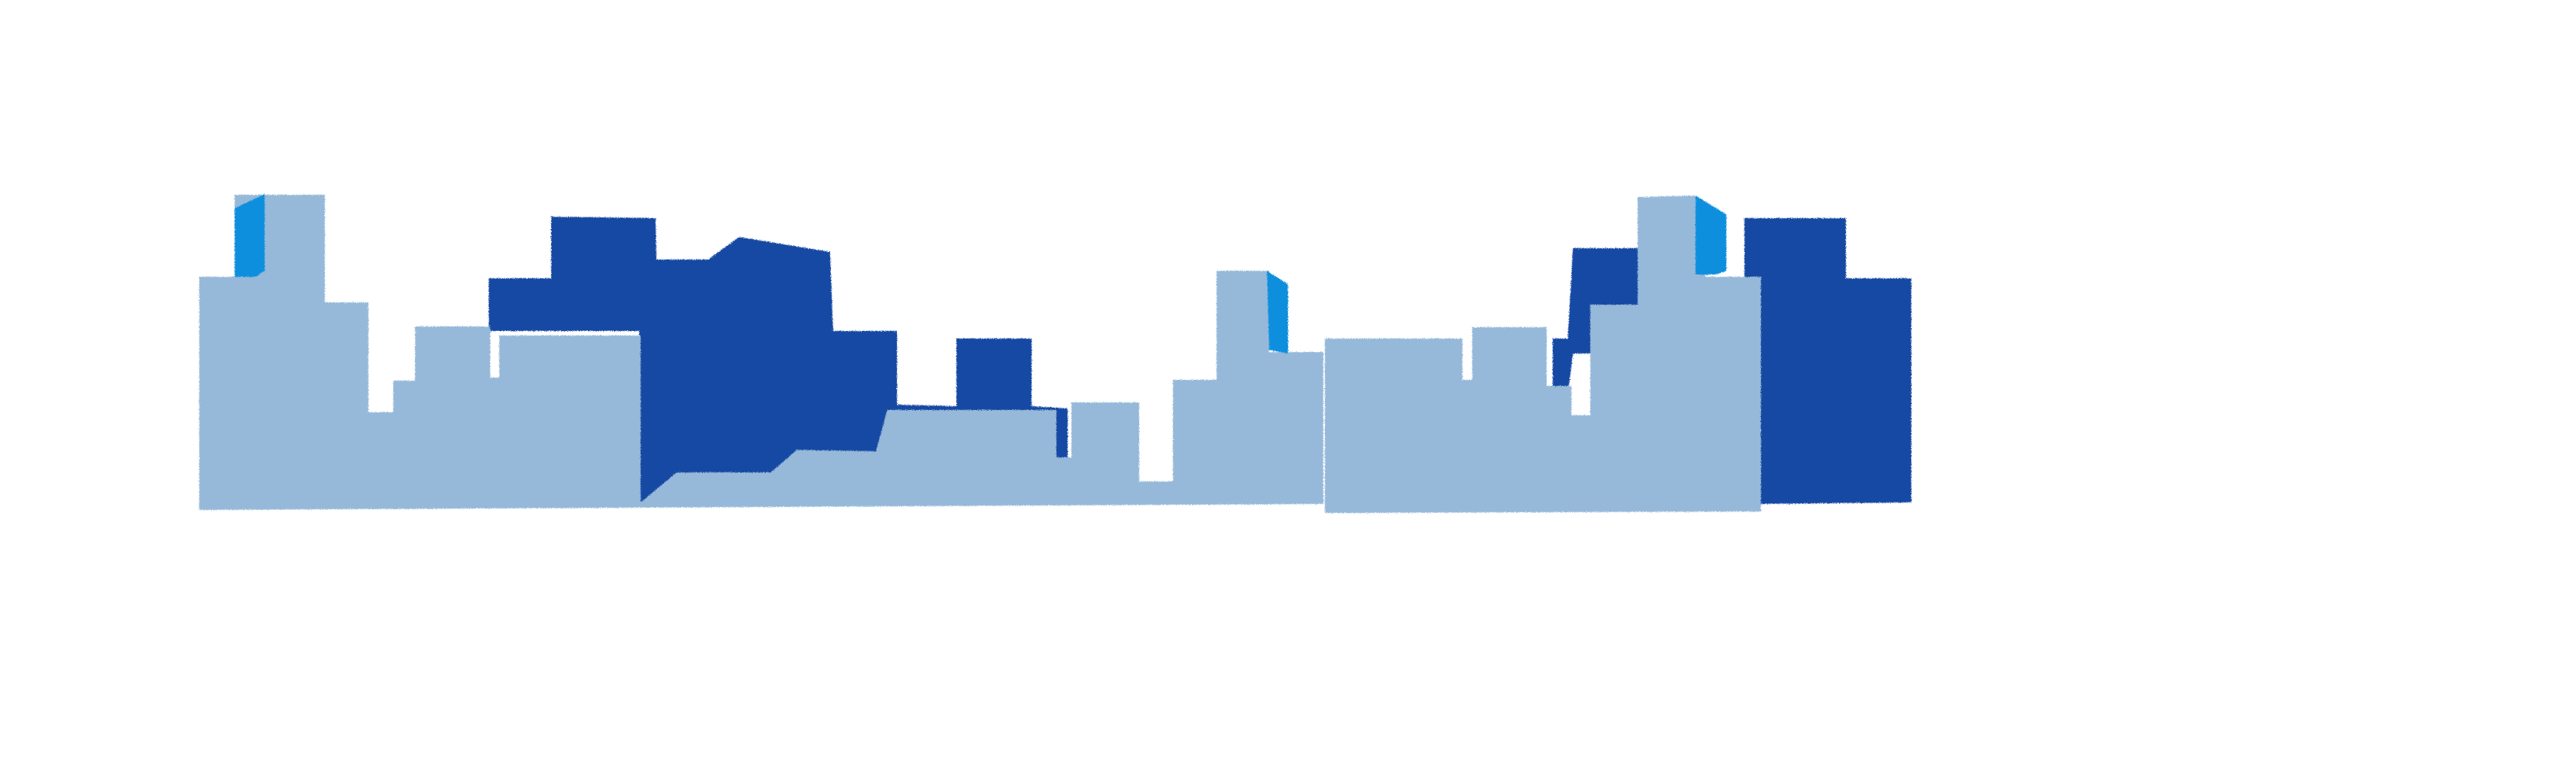 This screenshot has width=2576, height=771. I want to click on light-building, so click(1543, 354).